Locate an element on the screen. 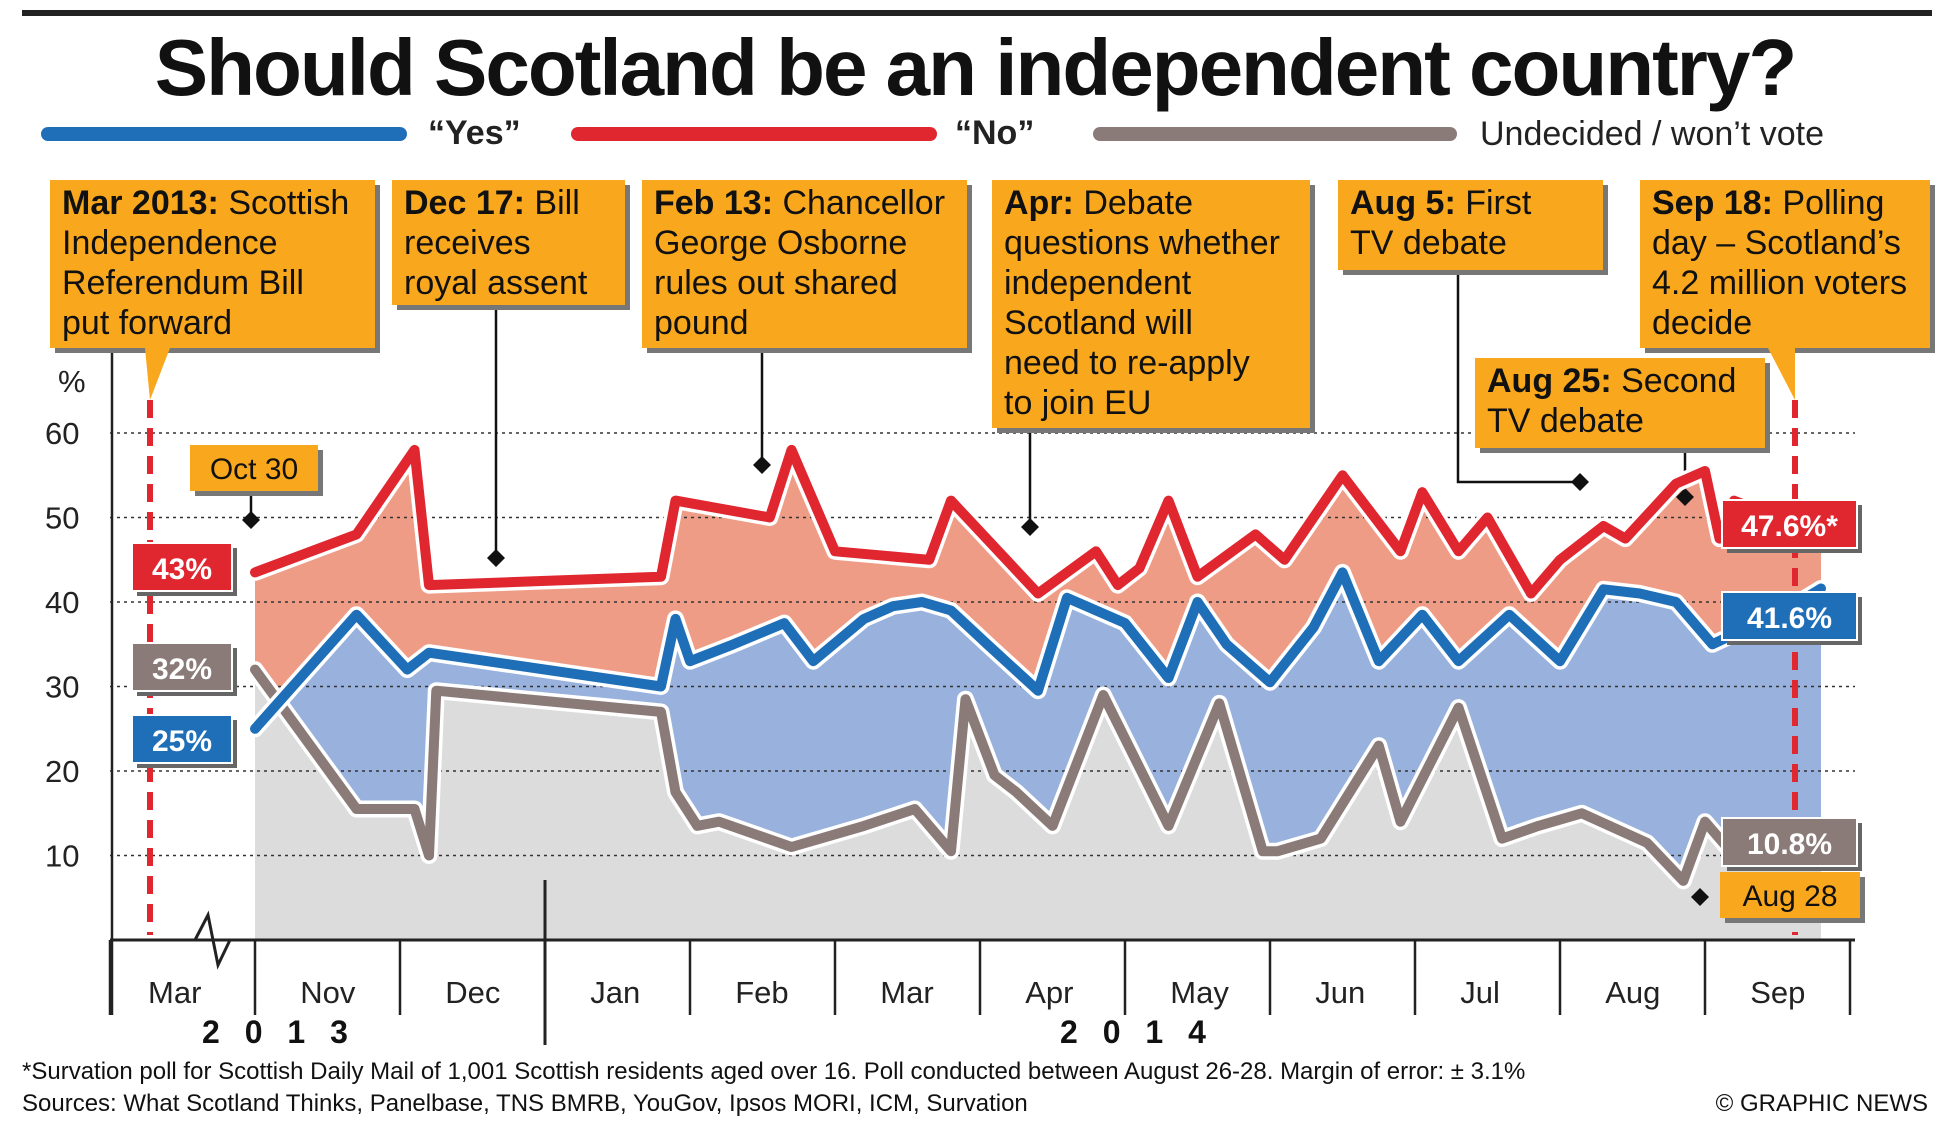 The image size is (1950, 1138). annotation-line: day – Scotland’s is located at coordinates (1776, 243).